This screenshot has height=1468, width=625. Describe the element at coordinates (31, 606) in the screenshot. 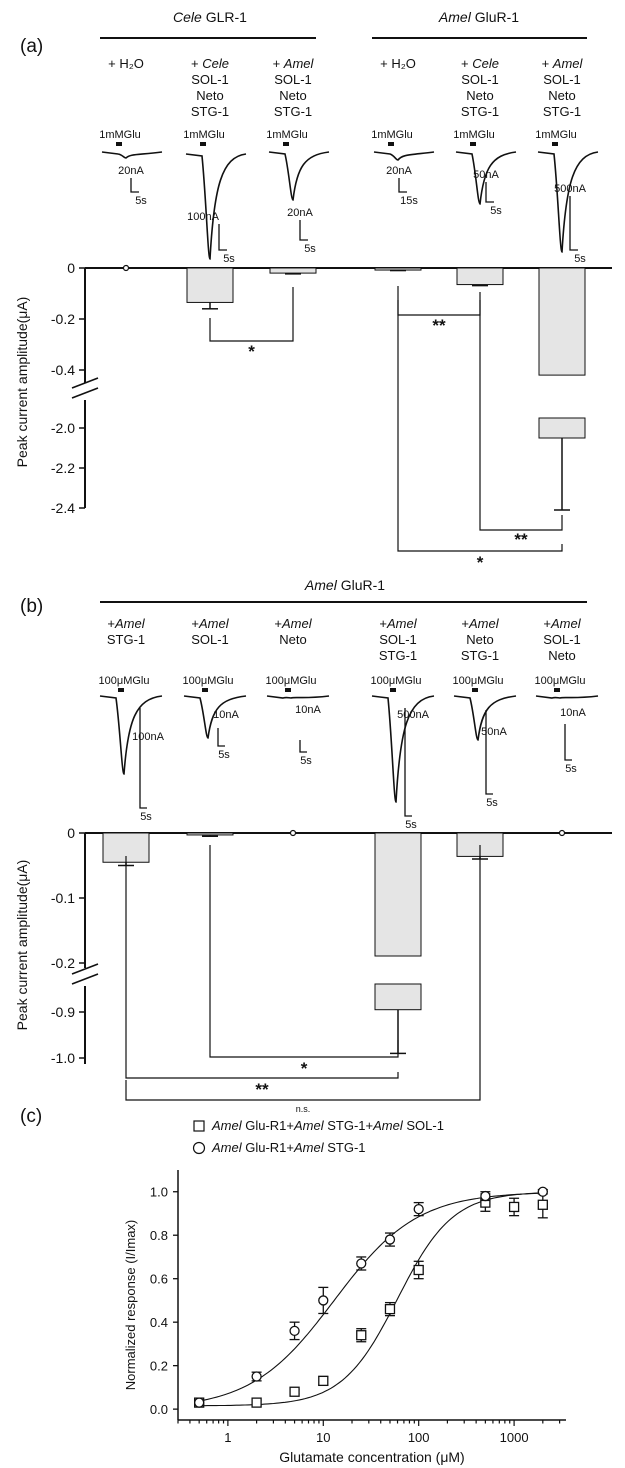

I see `panel-b-label: (b)` at that location.